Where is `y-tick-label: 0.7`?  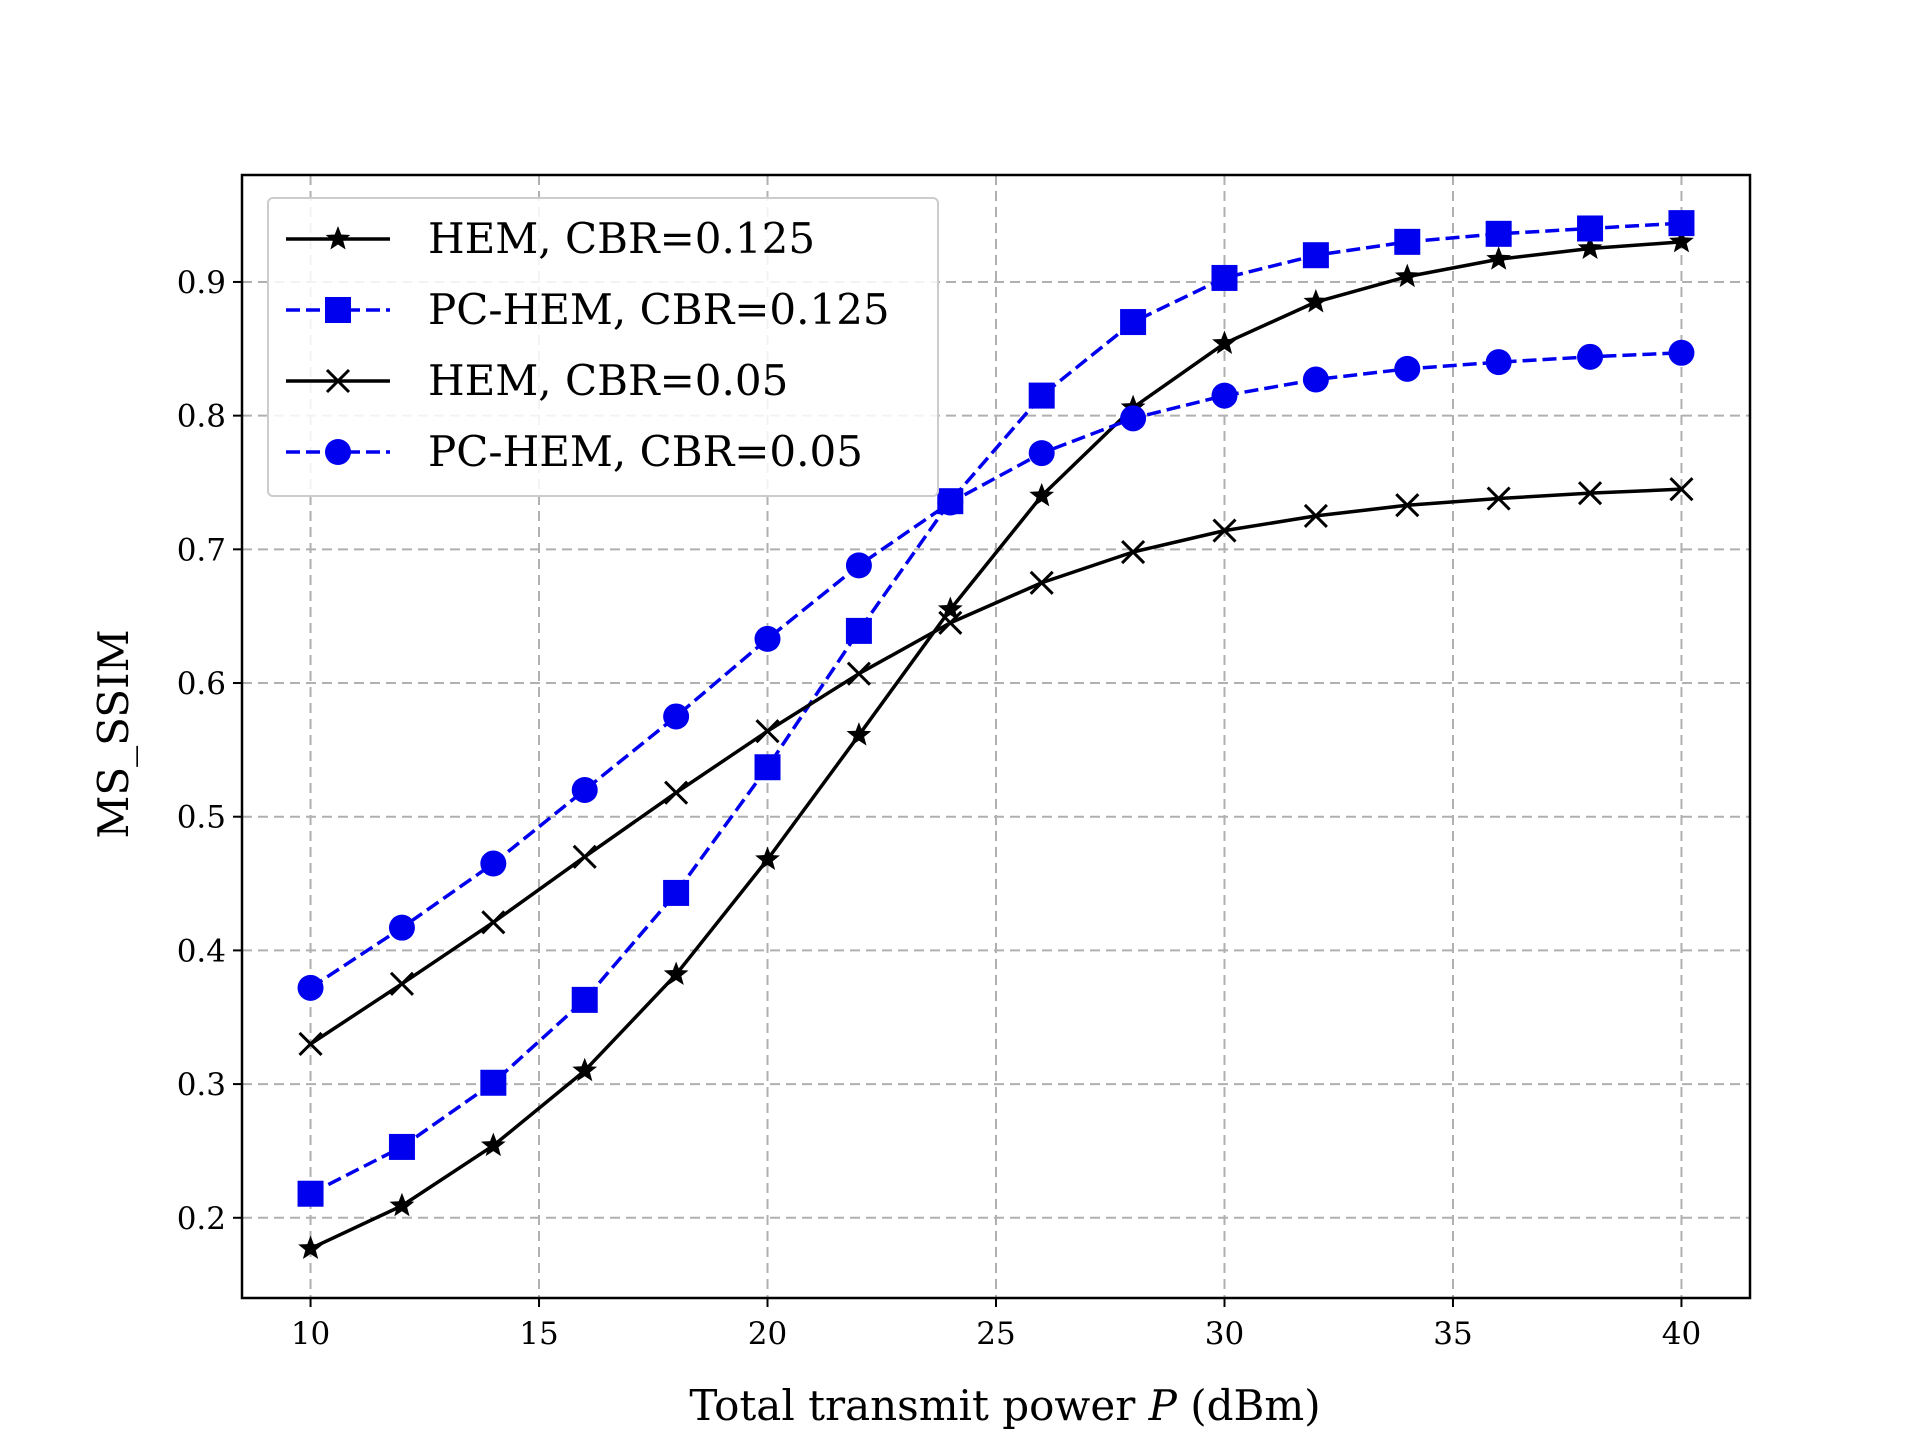 y-tick-label: 0.7 is located at coordinates (201, 550).